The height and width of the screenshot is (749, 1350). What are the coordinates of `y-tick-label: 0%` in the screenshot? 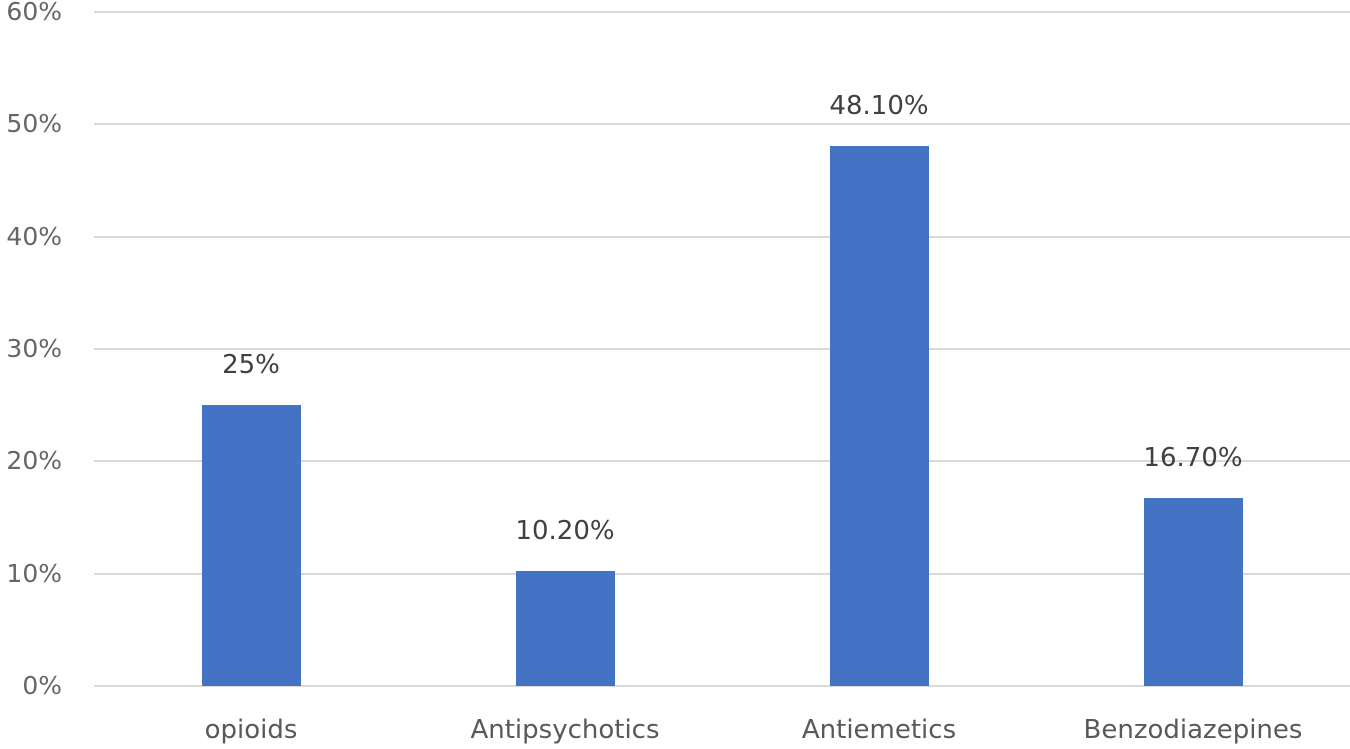 It's located at (42, 685).